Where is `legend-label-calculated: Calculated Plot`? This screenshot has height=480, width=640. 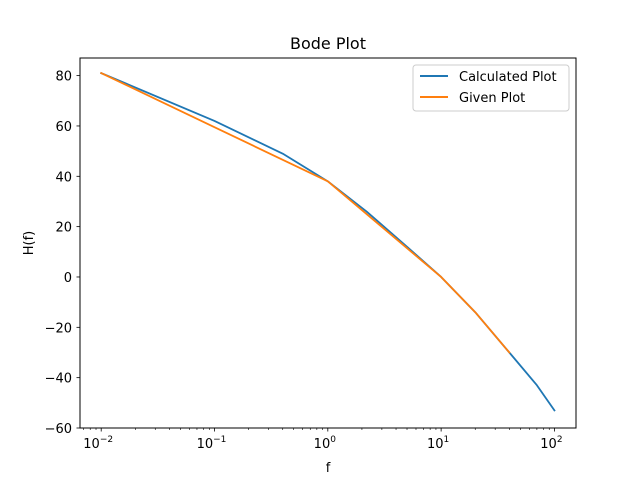 legend-label-calculated: Calculated Plot is located at coordinates (508, 77).